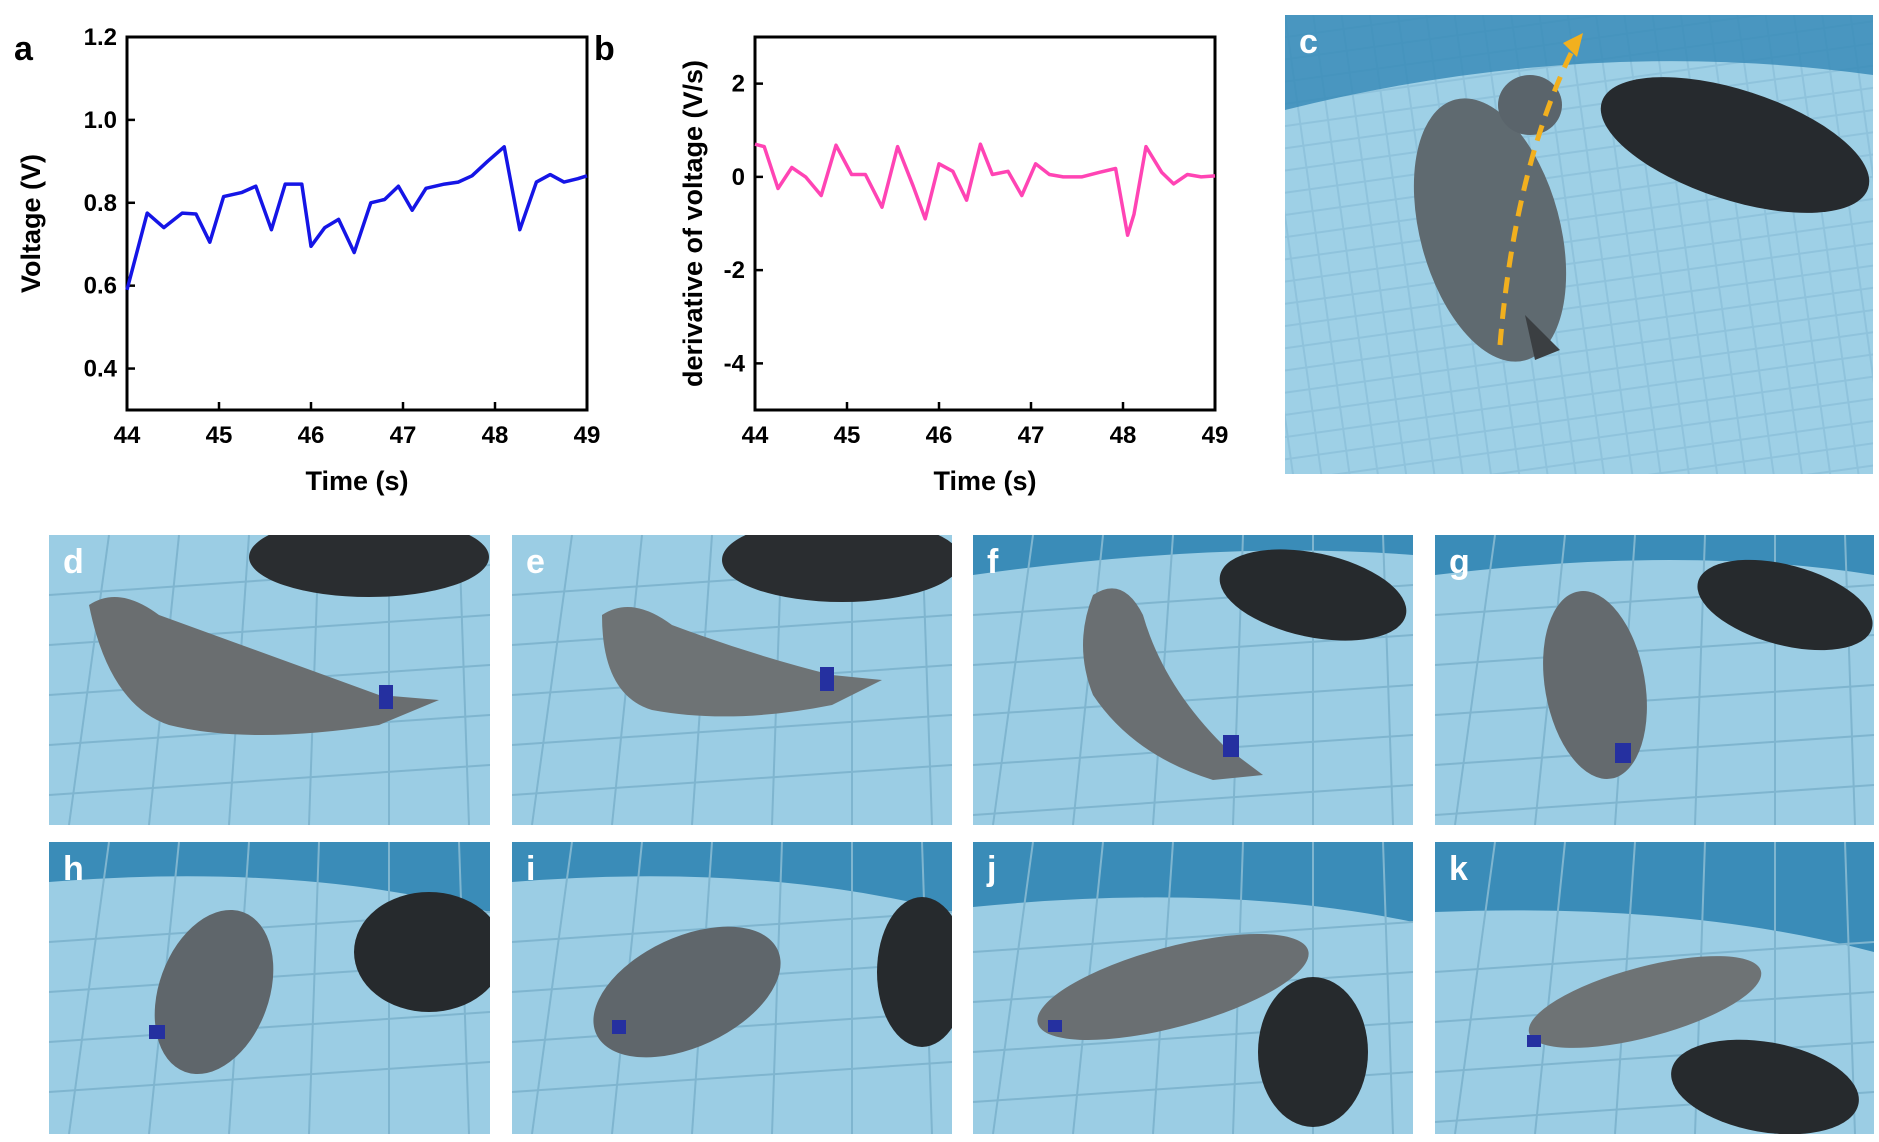 This screenshot has height=1142, width=1879. Describe the element at coordinates (1459, 562) in the screenshot. I see `panel-label-g: g` at that location.